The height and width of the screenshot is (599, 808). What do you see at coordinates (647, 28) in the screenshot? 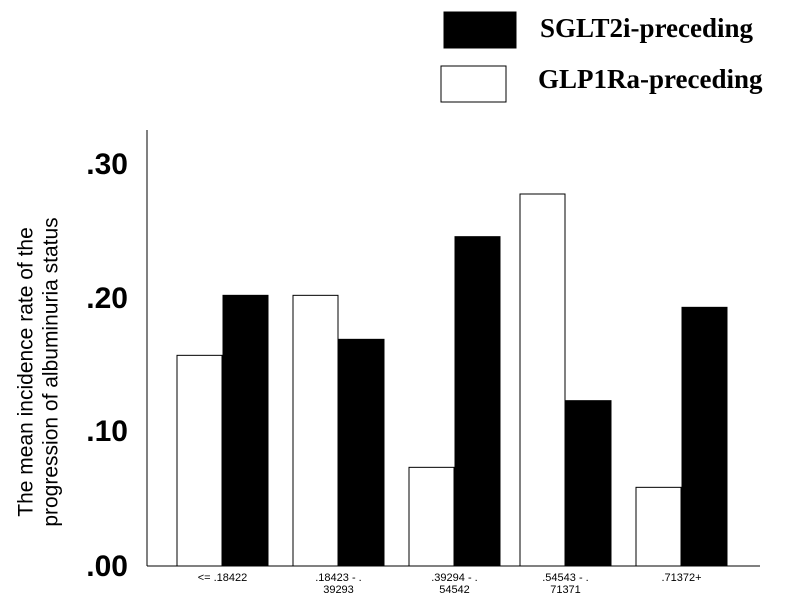
I see `legend-label-sglt2i-preceding: SGLT2i-preceding` at bounding box center [647, 28].